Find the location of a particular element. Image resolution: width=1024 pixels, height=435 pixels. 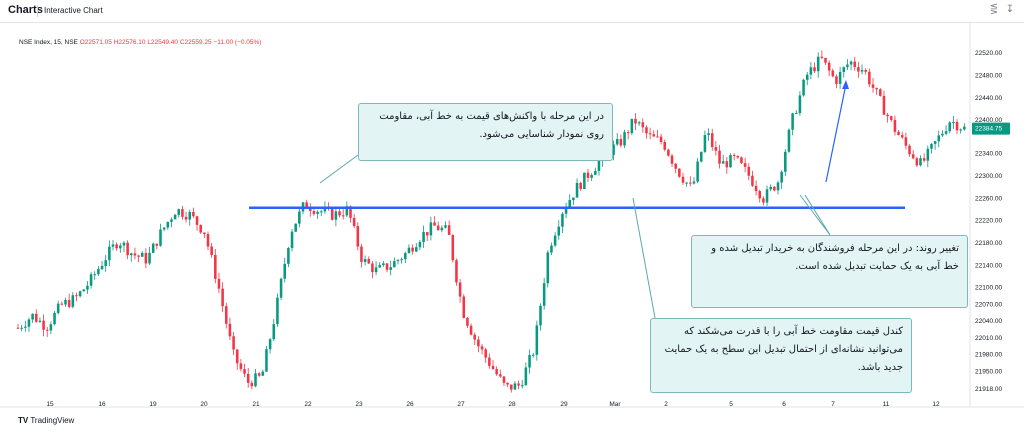

price-tick-label: 22010.00 is located at coordinates (988, 338).